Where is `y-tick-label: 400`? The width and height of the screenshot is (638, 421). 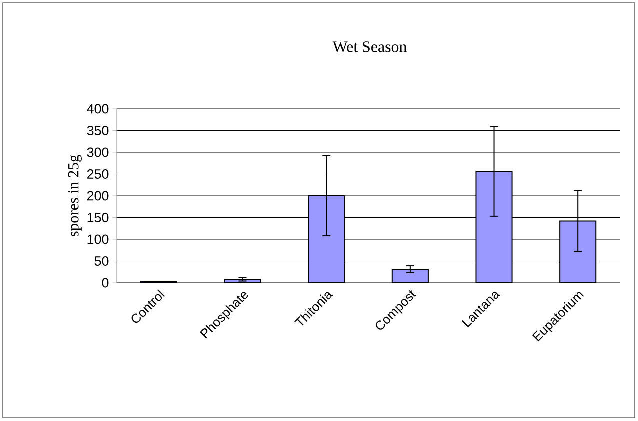
y-tick-label: 400 is located at coordinates (98, 109).